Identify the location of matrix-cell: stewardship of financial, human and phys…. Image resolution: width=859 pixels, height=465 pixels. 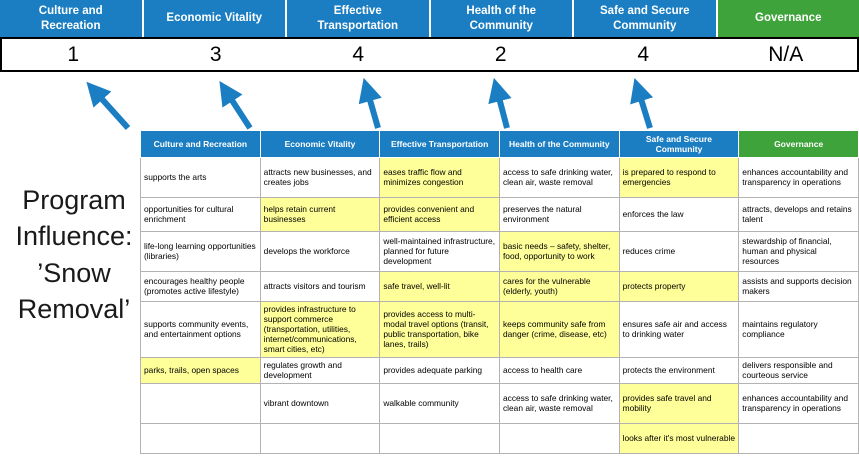
(798, 252).